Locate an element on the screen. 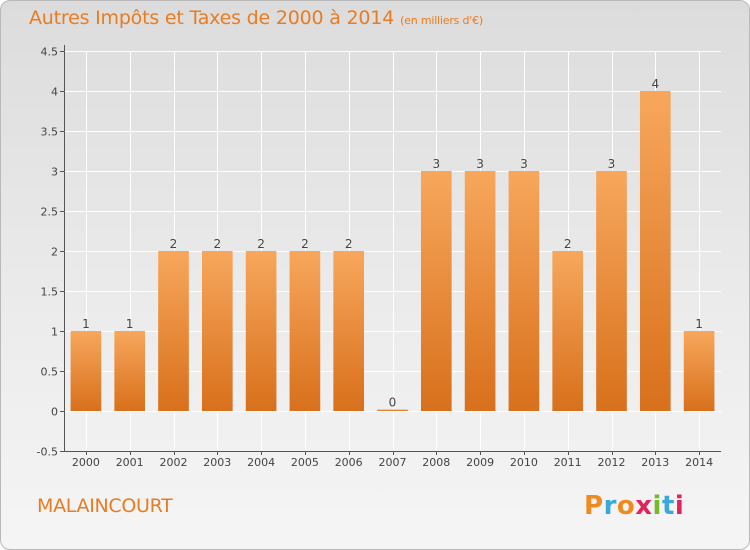 The image size is (750, 550). y-tick-label: 4 is located at coordinates (54, 92).